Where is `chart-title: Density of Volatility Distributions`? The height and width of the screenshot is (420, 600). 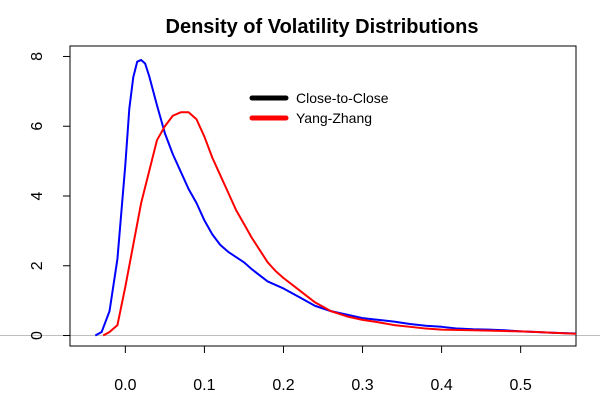
chart-title: Density of Volatility Distributions is located at coordinates (322, 27).